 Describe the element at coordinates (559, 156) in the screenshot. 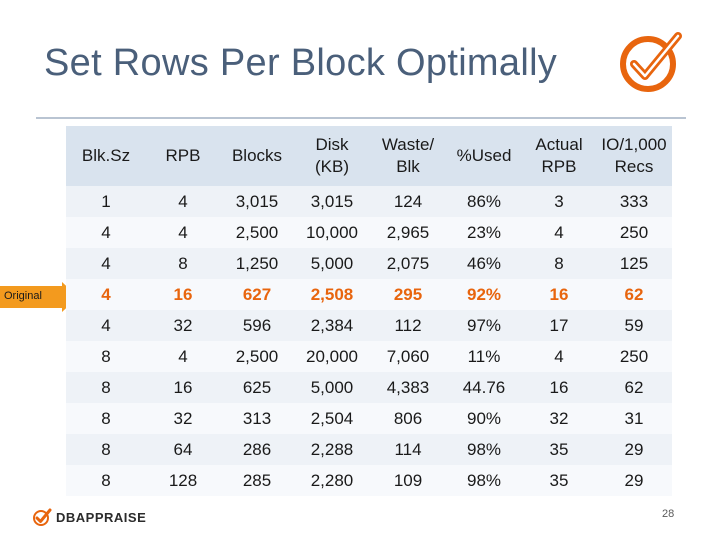

I see `column-header: Actual RPB` at that location.